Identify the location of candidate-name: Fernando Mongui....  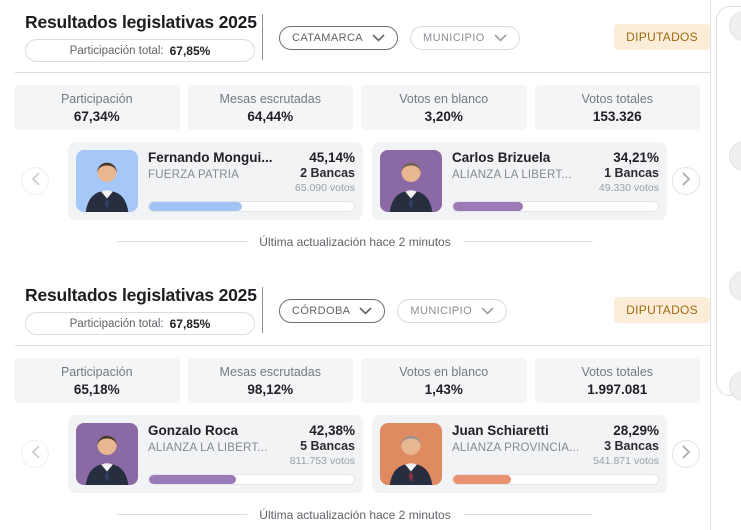
(210, 157).